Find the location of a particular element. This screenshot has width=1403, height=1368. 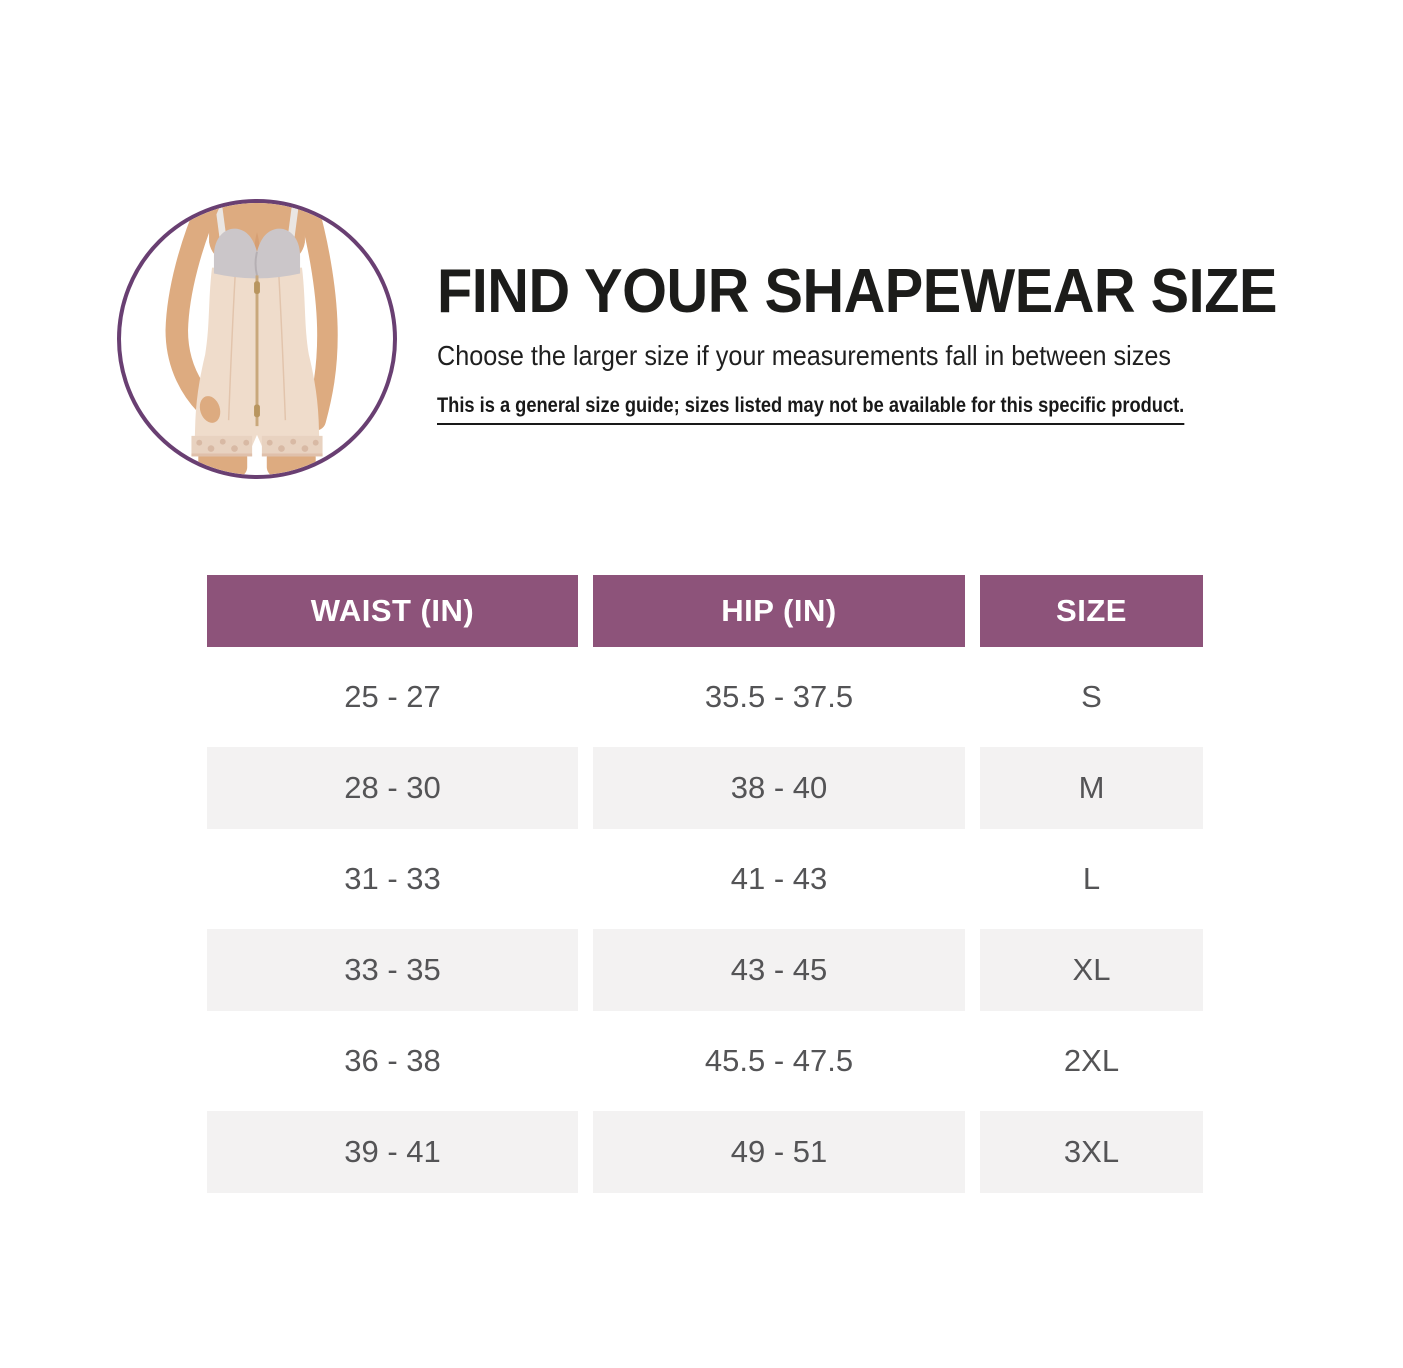

hip-cell: 38 - 40 is located at coordinates (779, 788).